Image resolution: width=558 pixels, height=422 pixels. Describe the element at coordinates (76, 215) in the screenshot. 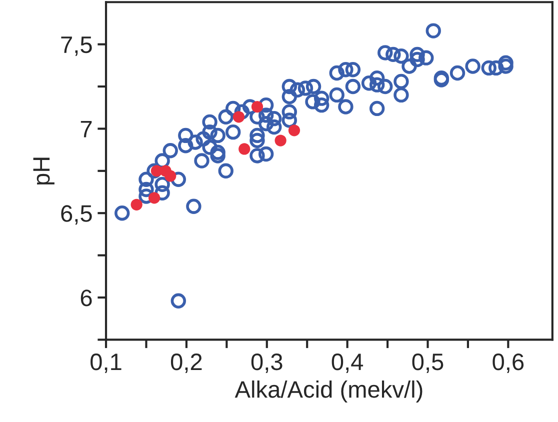

I see `y-tick-label: 6,5` at that location.